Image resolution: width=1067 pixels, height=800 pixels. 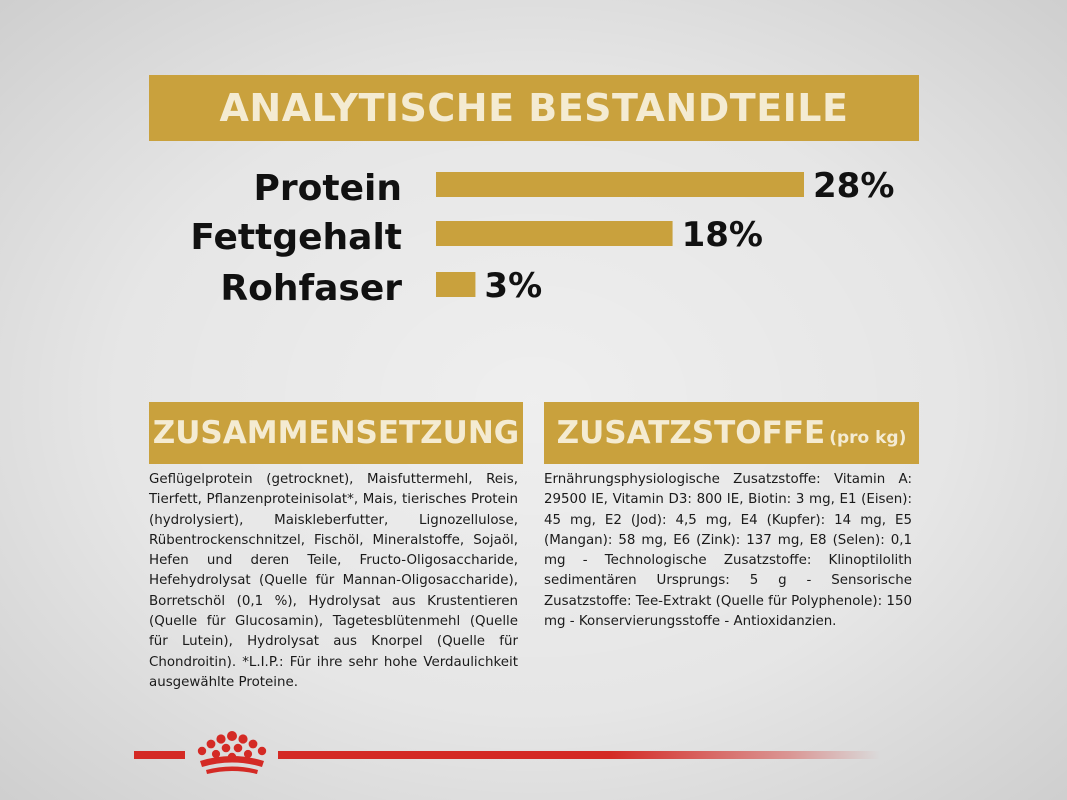 I want to click on analysis-banner: ANALYTISCHE BESTANDTEILE, so click(x=534, y=108).